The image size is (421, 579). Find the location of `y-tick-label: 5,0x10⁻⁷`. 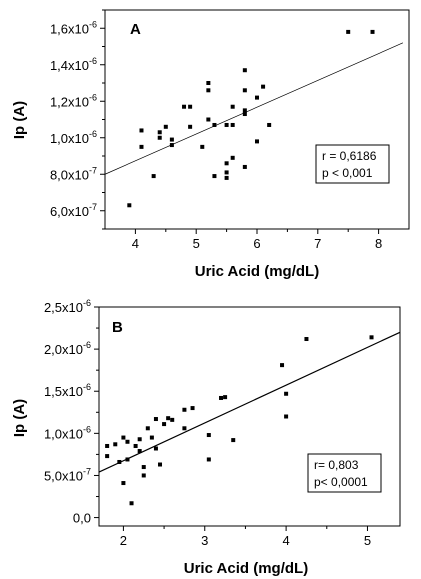

y-tick-label: 5,0x10⁻⁷ is located at coordinates (67, 474).